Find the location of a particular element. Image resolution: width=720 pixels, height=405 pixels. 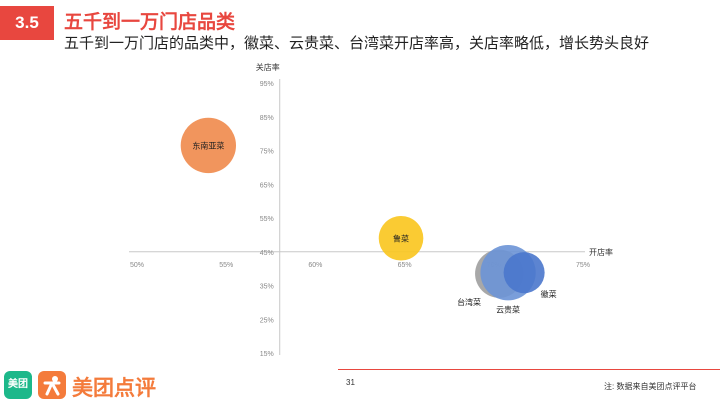

bubble-label: 台湾菜 is located at coordinates (469, 302).